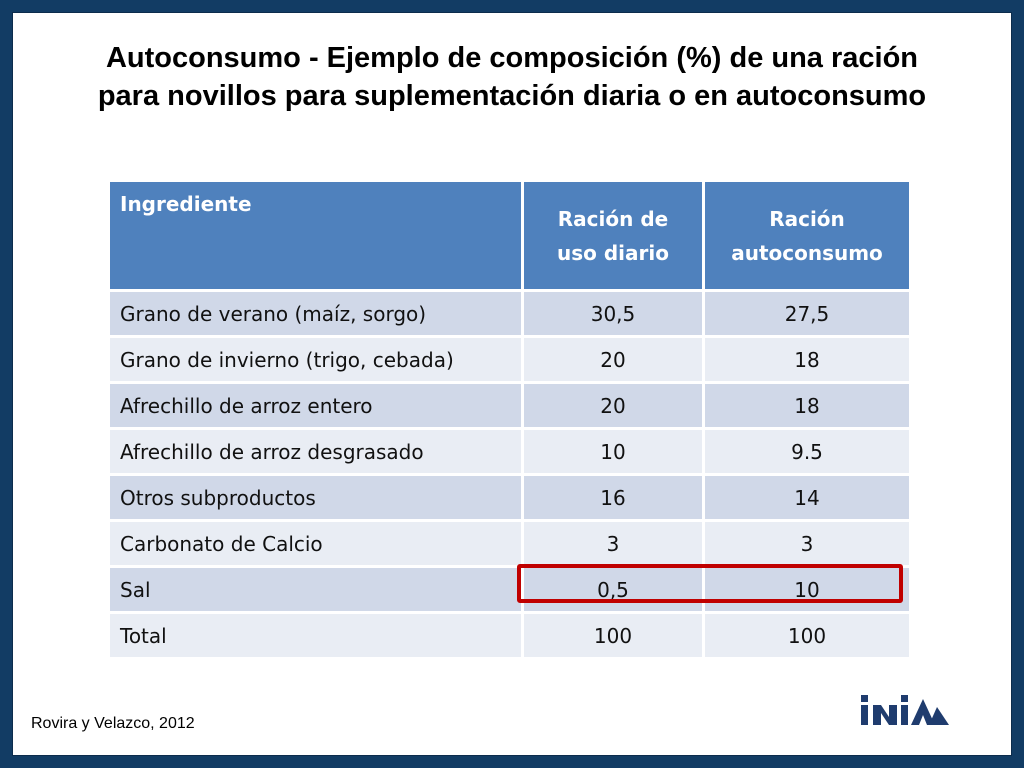  I want to click on cell-racion-diaria: 100, so click(613, 635).